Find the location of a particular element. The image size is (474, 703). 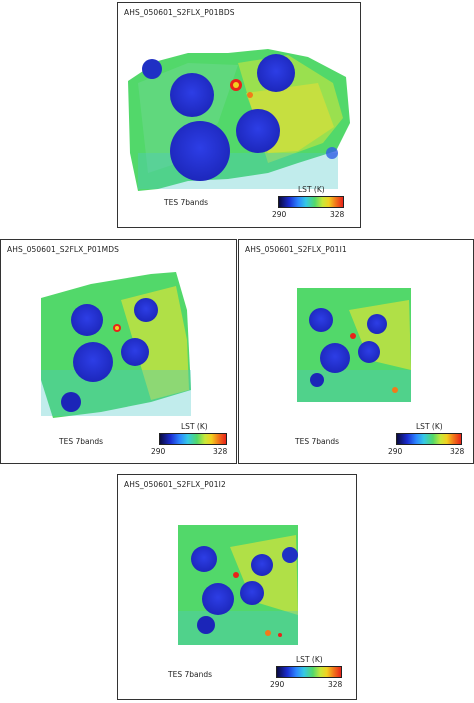

panel-title: AHS_050601_S2FLX_P01I2 is located at coordinates (175, 484).